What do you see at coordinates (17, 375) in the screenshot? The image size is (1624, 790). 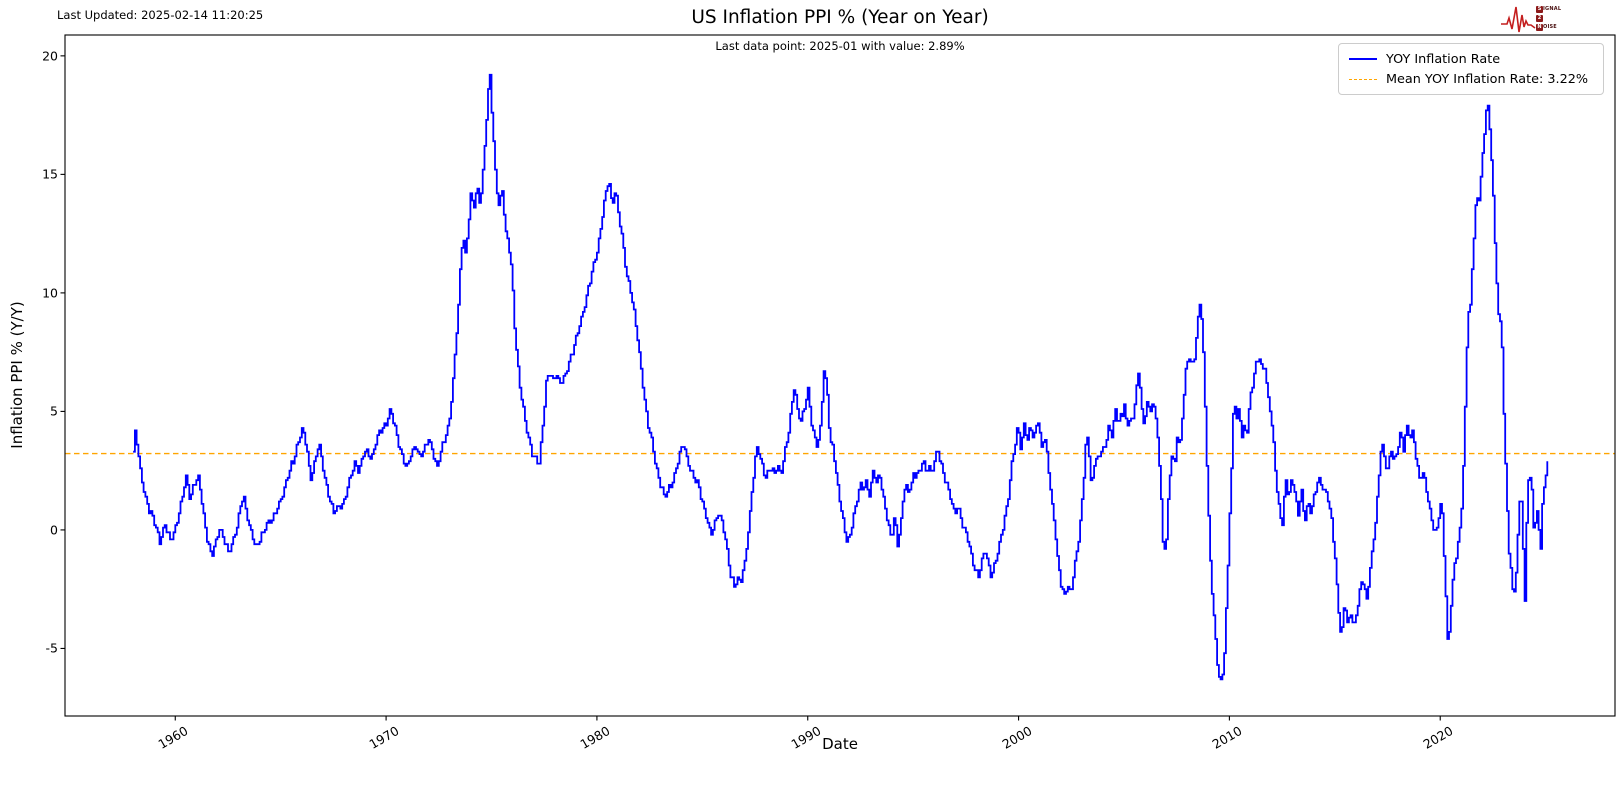 I see `y-axis-label: Inflation PPI % (Y/Y)` at bounding box center [17, 375].